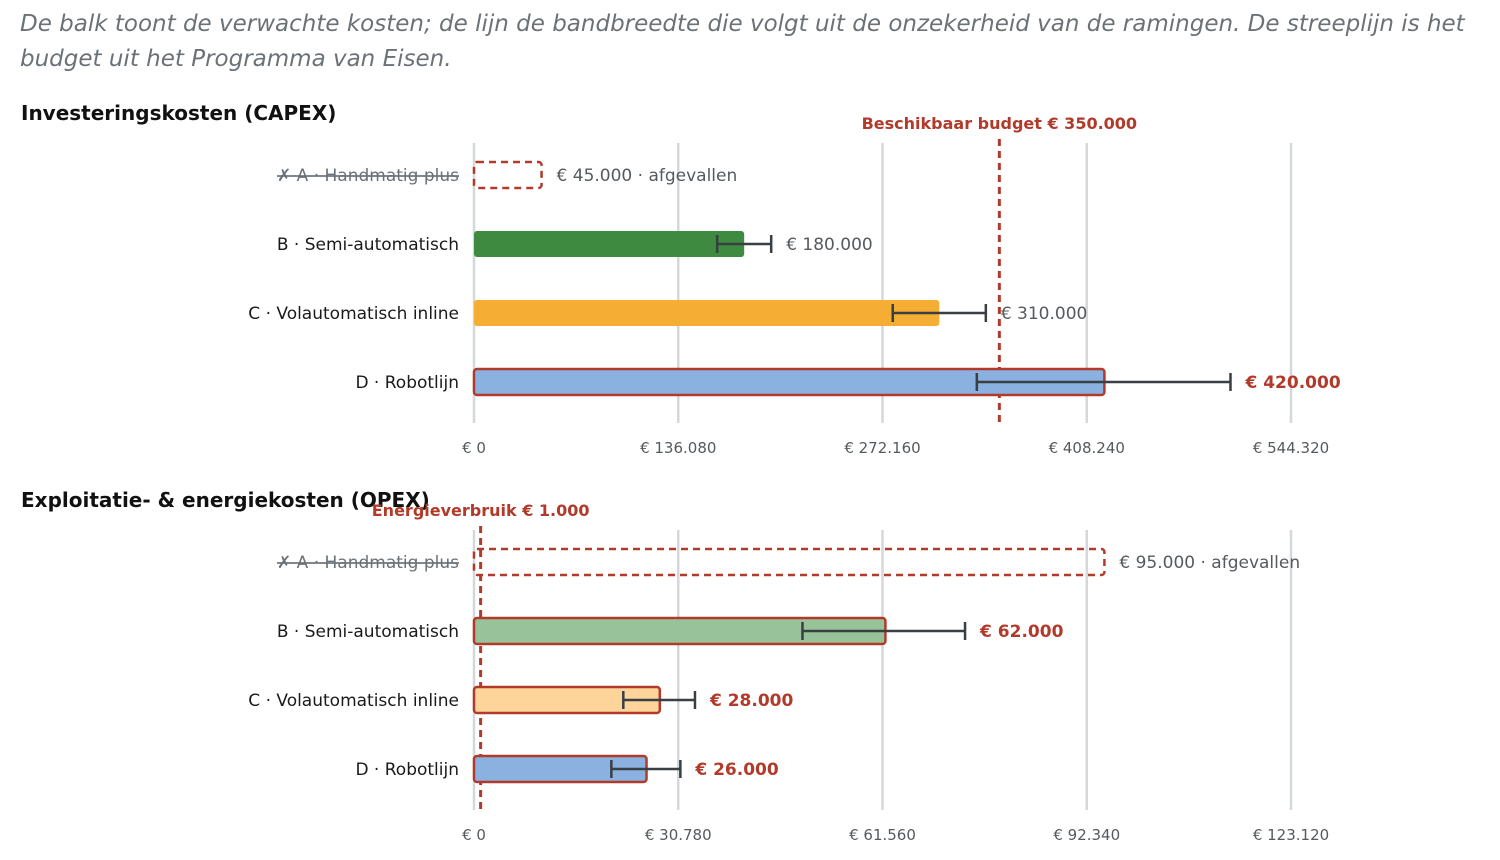 The height and width of the screenshot is (860, 1500). What do you see at coordinates (179, 113) in the screenshot?
I see `capex-chart-title: Investeringskosten (CAPEX)` at bounding box center [179, 113].